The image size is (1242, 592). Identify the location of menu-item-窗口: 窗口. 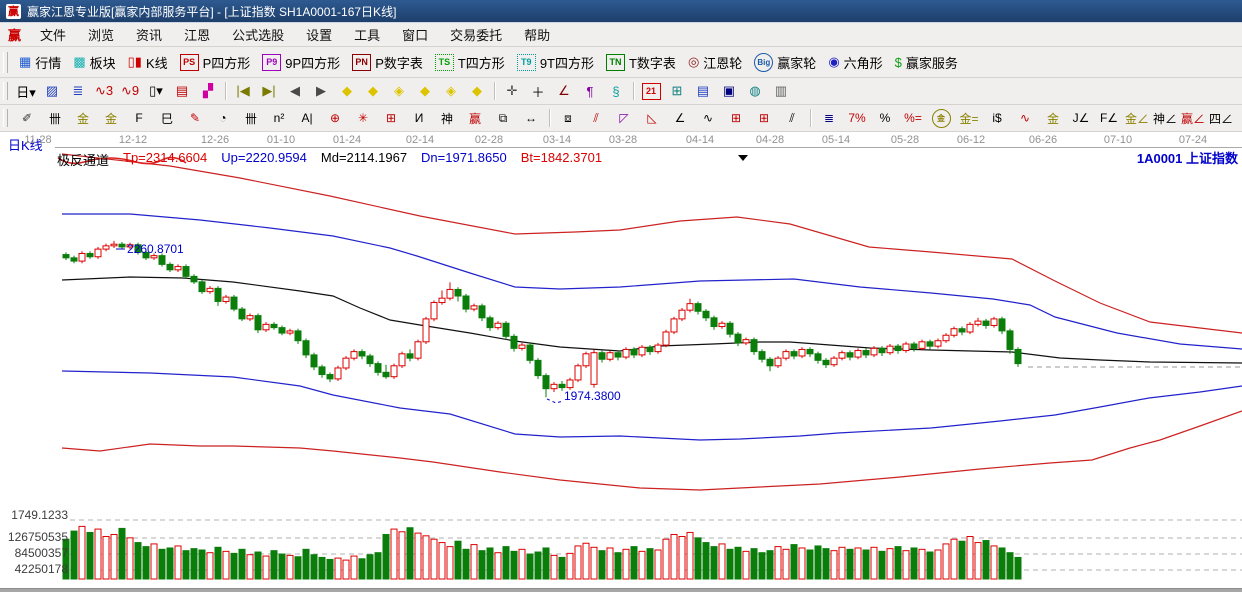
(415, 35).